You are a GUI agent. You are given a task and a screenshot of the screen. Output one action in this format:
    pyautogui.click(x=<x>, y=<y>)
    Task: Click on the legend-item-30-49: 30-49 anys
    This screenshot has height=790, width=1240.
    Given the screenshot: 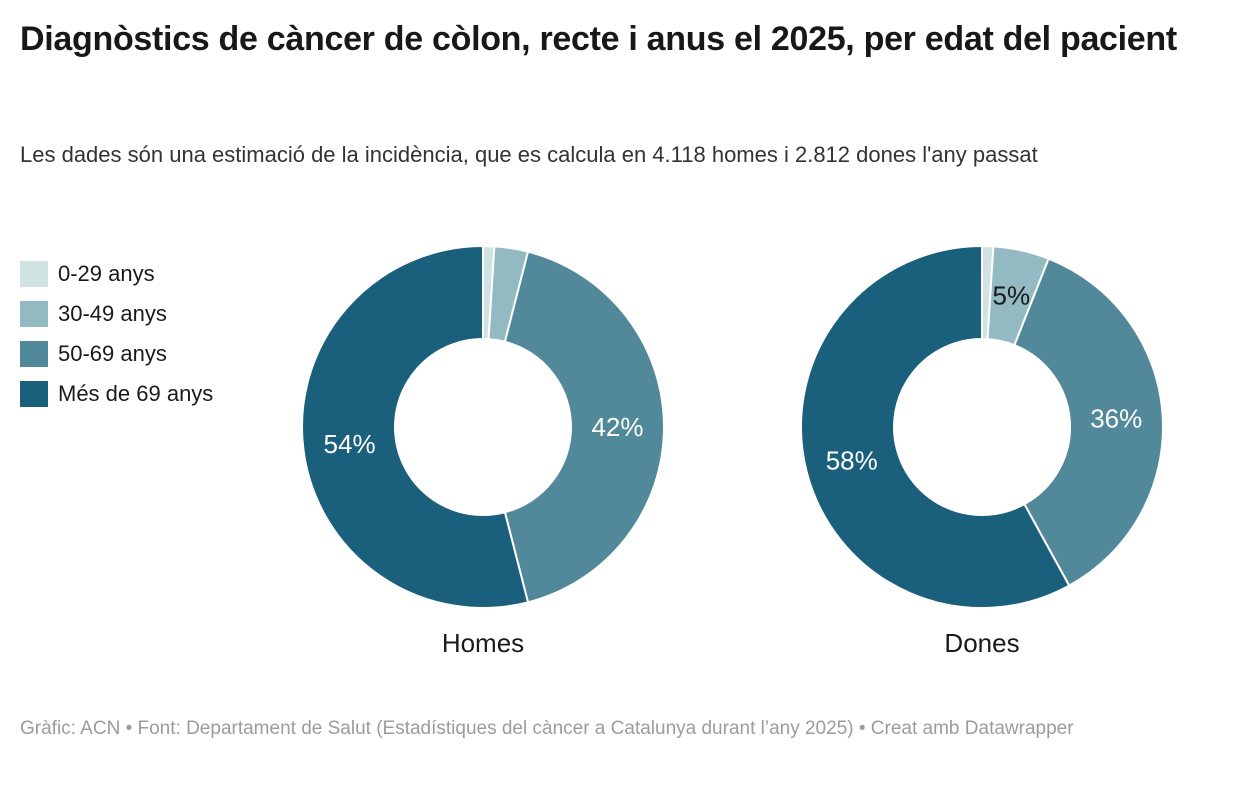 What is the action you would take?
    pyautogui.click(x=116, y=314)
    